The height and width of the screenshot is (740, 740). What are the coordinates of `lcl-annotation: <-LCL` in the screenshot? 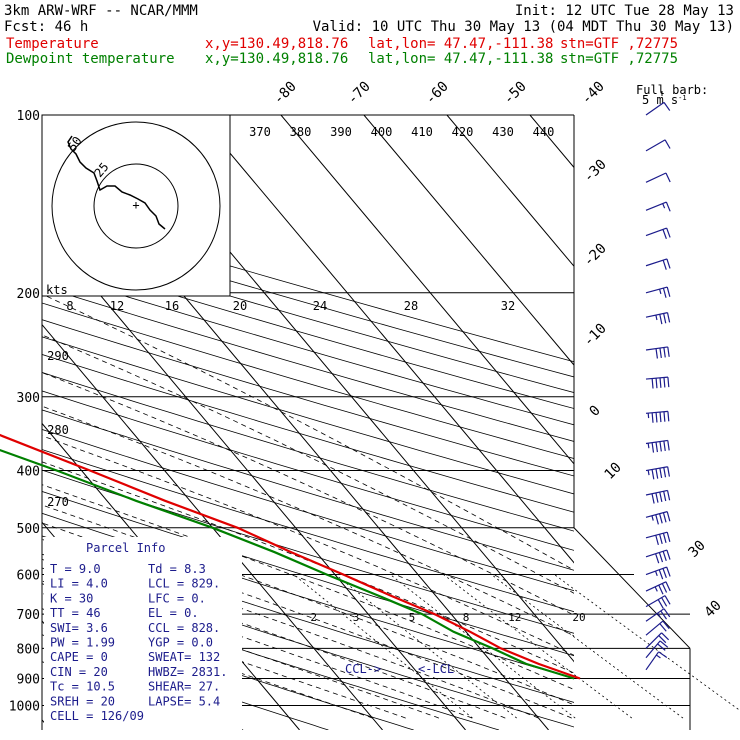 It's located at (436, 669).